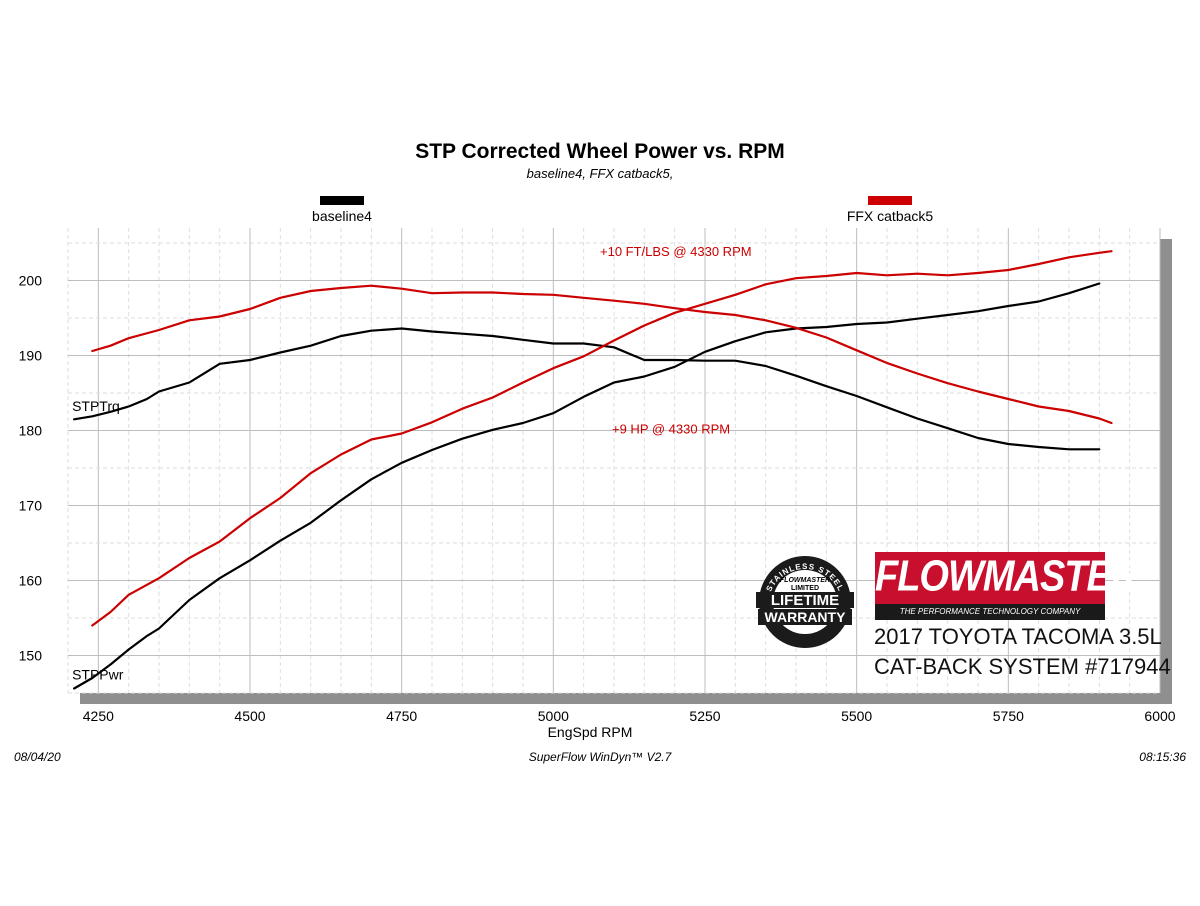 The image size is (1200, 906). Describe the element at coordinates (676, 340) in the screenshot. I see `annotations: +10 FT/LBS @ 4330 RPM +9 HP @ 4330 RPM` at that location.